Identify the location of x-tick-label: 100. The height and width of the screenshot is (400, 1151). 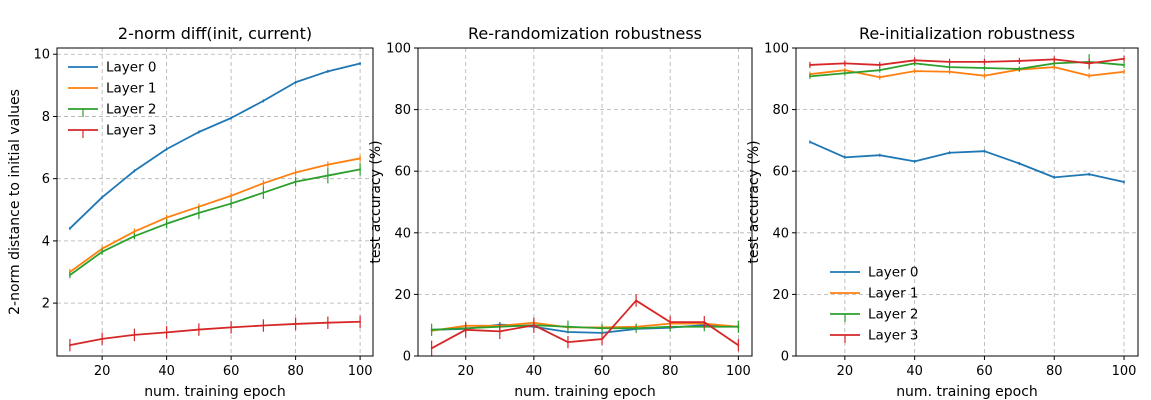
(360, 371).